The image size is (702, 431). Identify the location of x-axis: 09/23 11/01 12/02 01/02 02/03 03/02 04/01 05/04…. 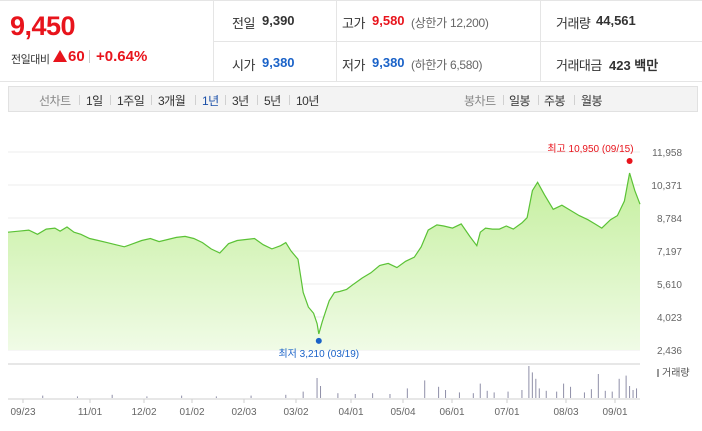
(319, 408).